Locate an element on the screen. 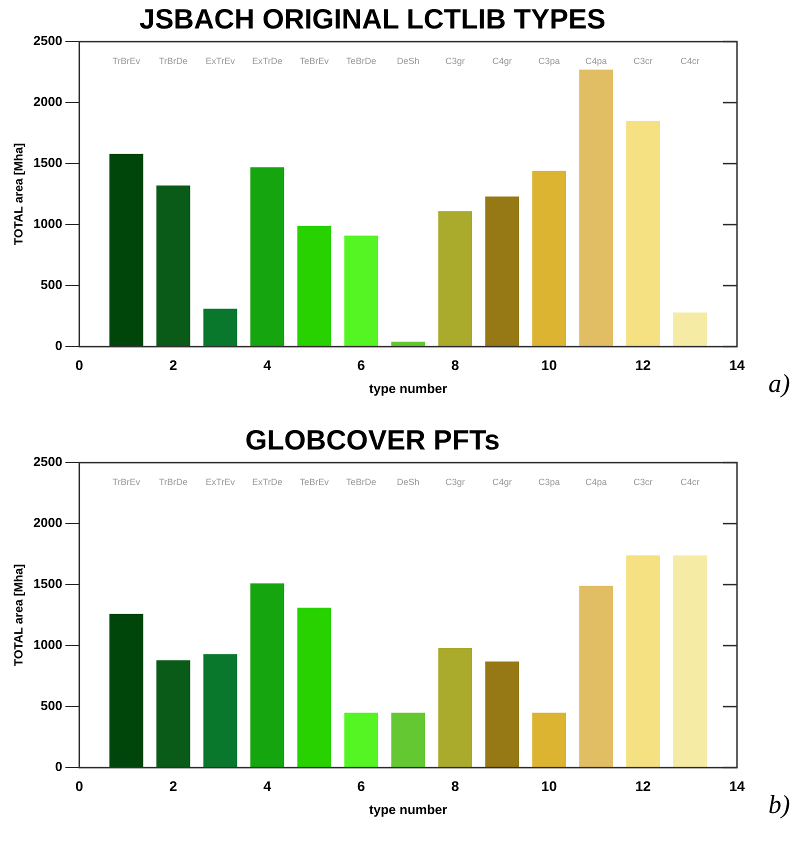 The image size is (792, 842). chart-title: GLOBCOVER PFTs is located at coordinates (372, 440).